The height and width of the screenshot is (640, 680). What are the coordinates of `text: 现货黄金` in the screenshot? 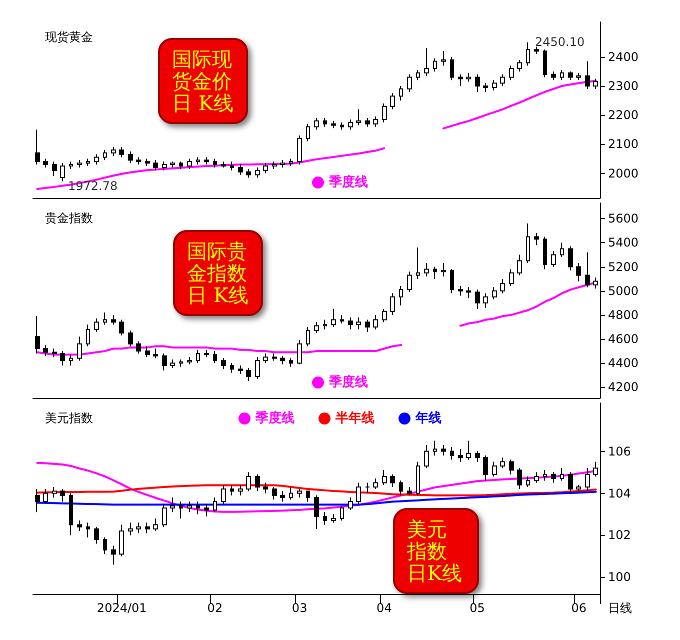 It's located at (69, 37).